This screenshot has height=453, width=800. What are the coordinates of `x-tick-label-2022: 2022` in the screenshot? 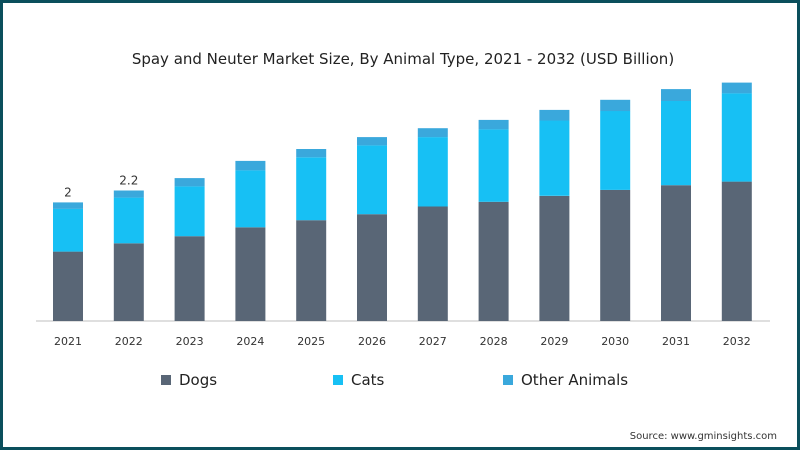 It's located at (129, 341).